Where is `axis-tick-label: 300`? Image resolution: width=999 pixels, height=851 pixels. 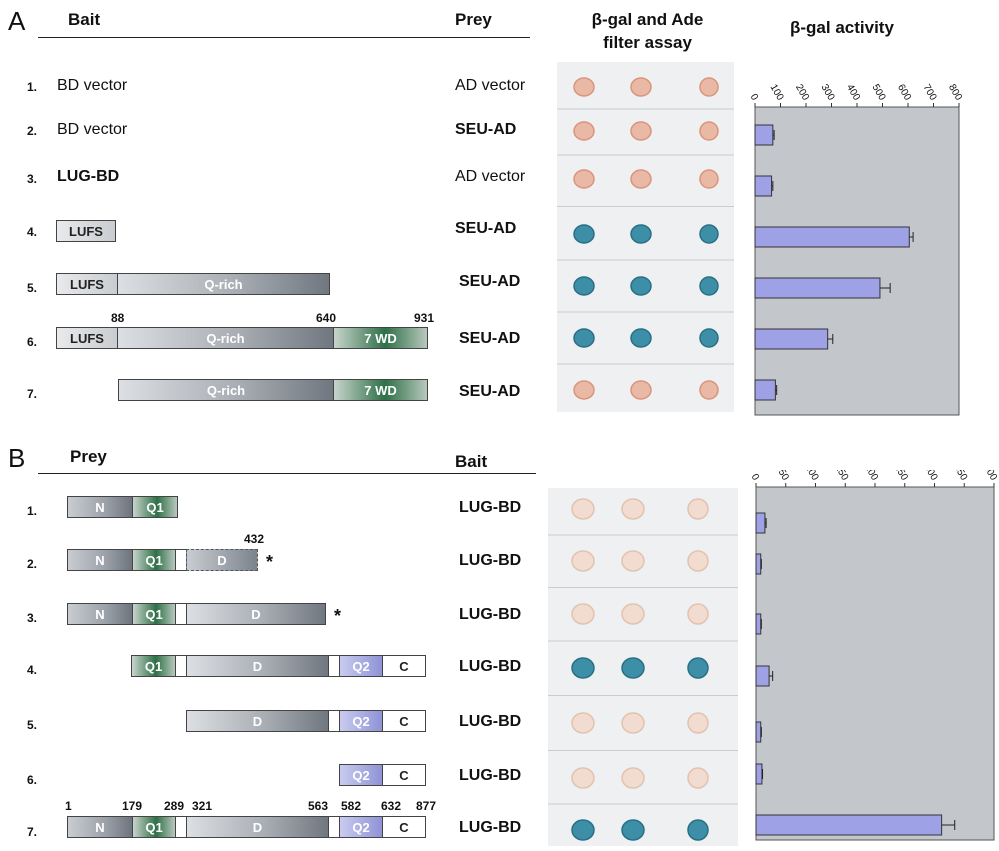
axis-tick-label: 300 is located at coordinates (828, 93).